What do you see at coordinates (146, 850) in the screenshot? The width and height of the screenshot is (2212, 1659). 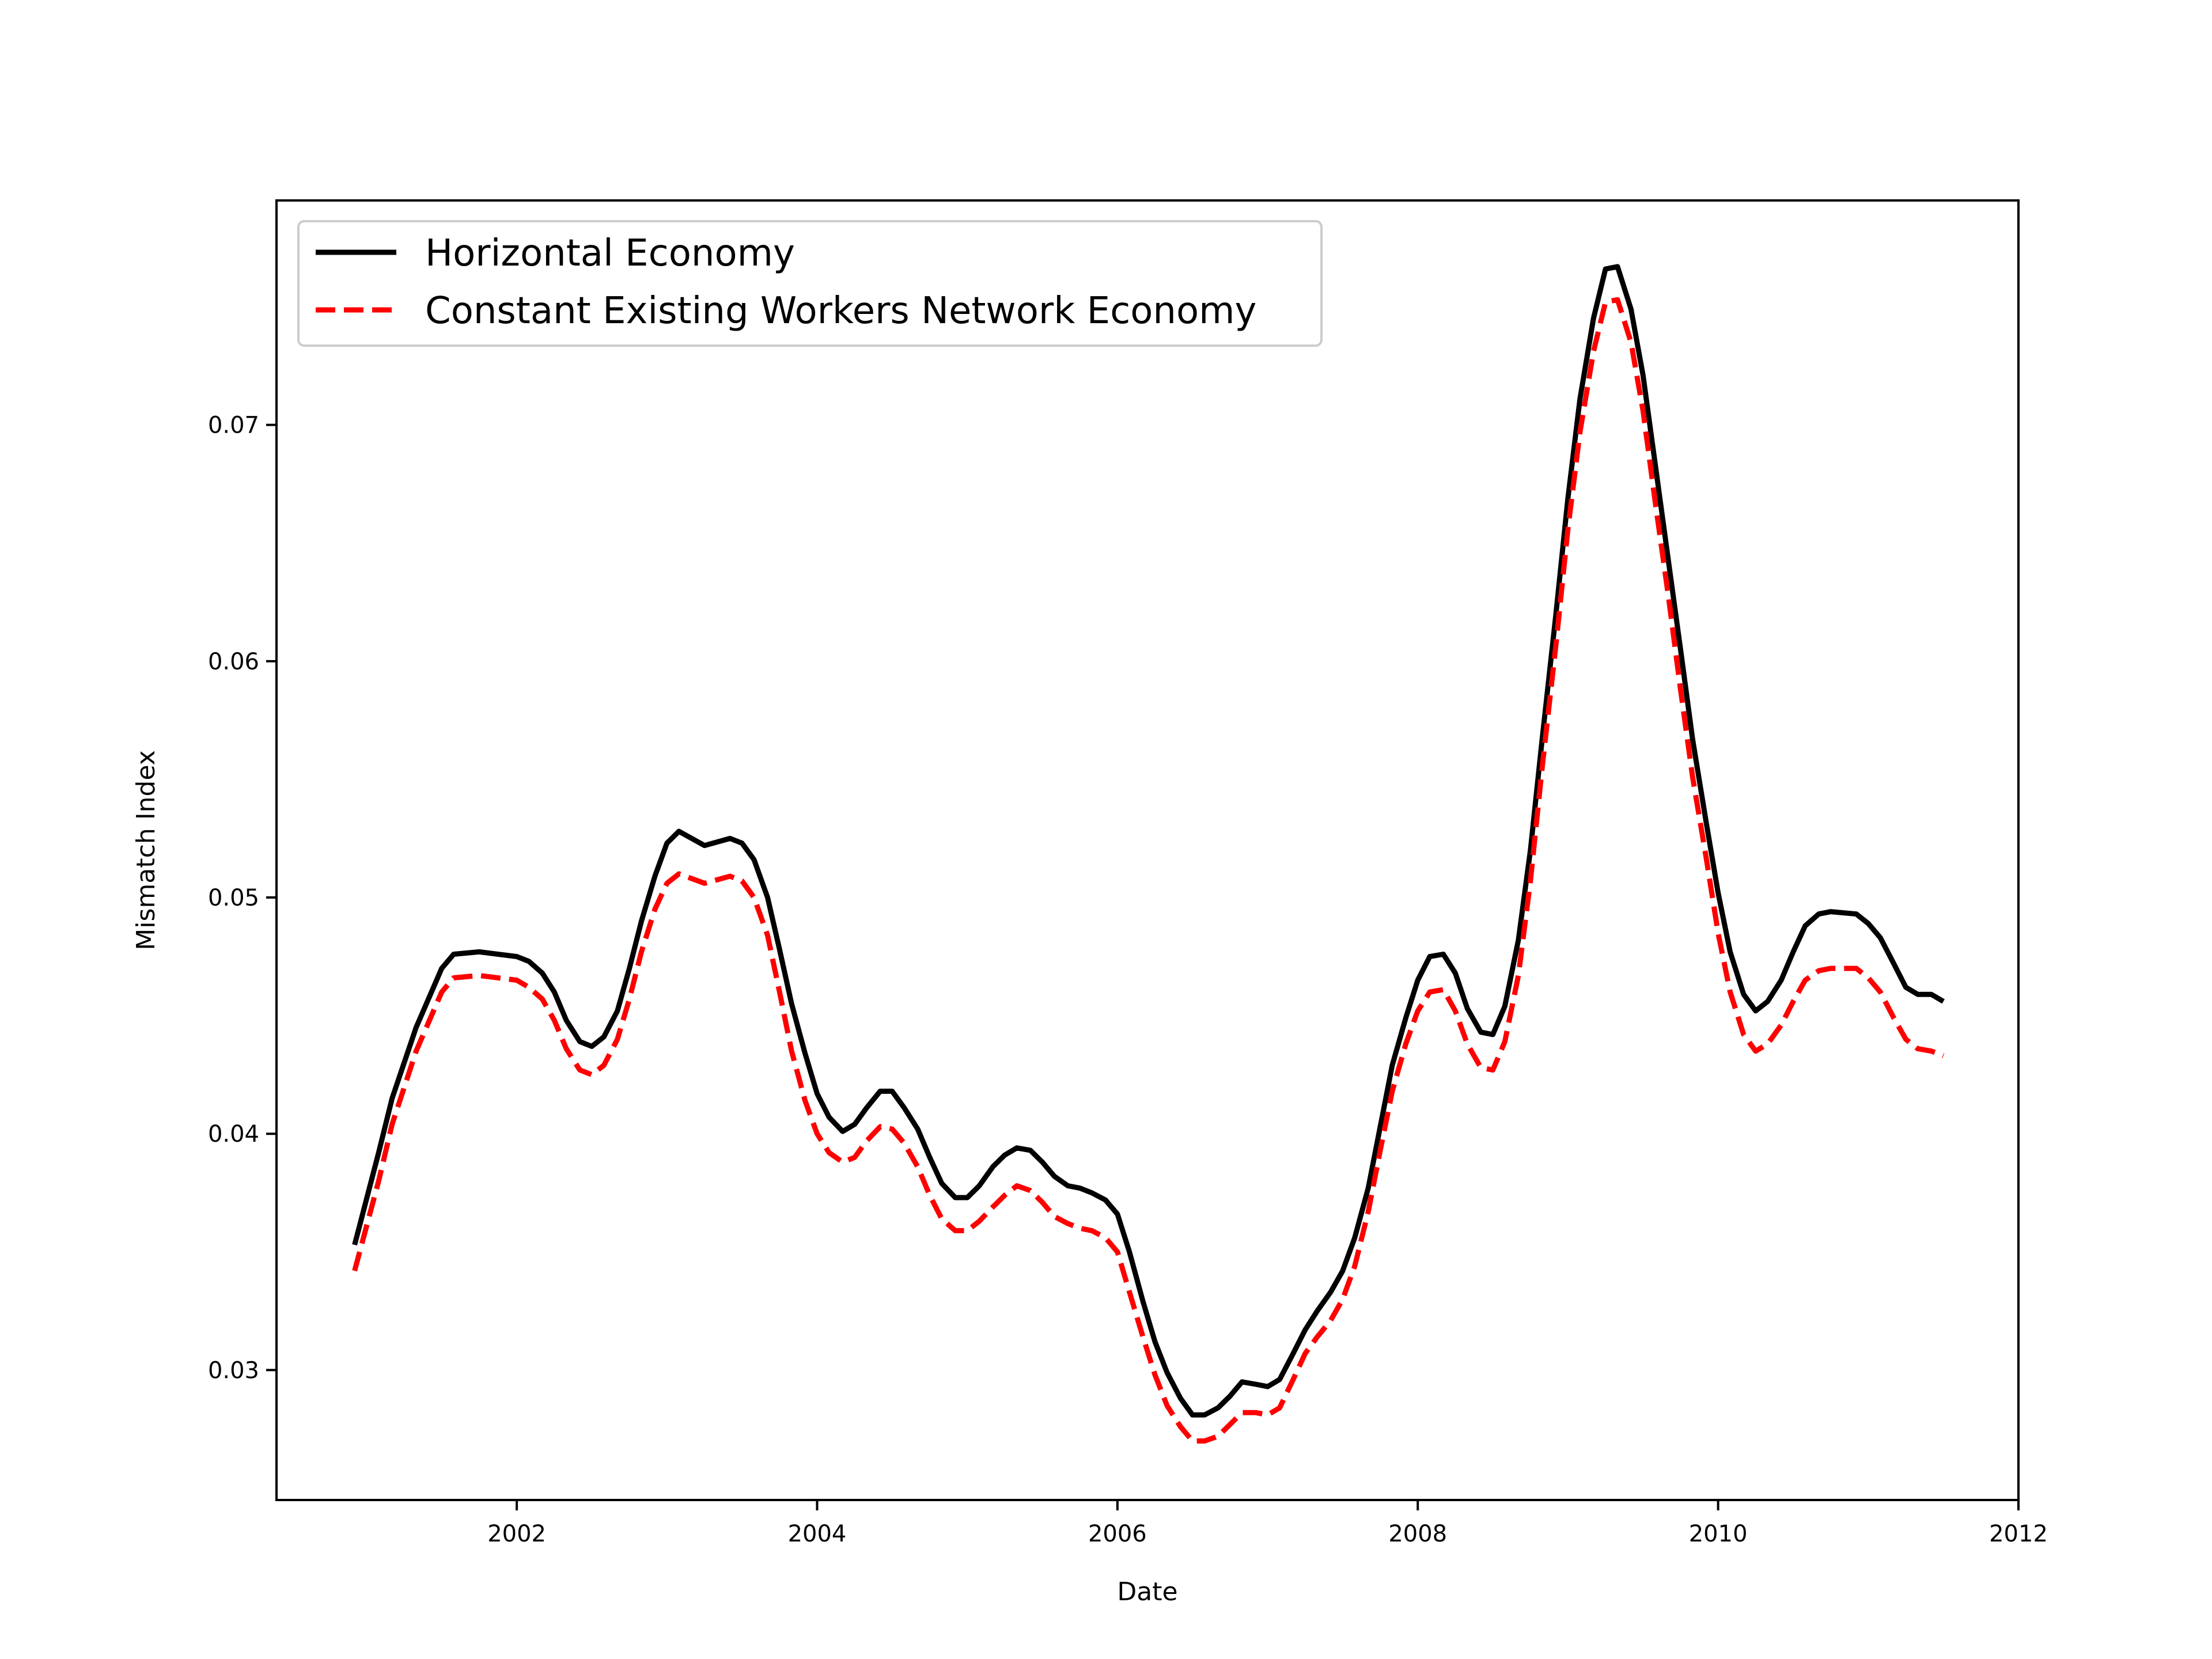 I see `y-axis-label: Mismatch Index` at bounding box center [146, 850].